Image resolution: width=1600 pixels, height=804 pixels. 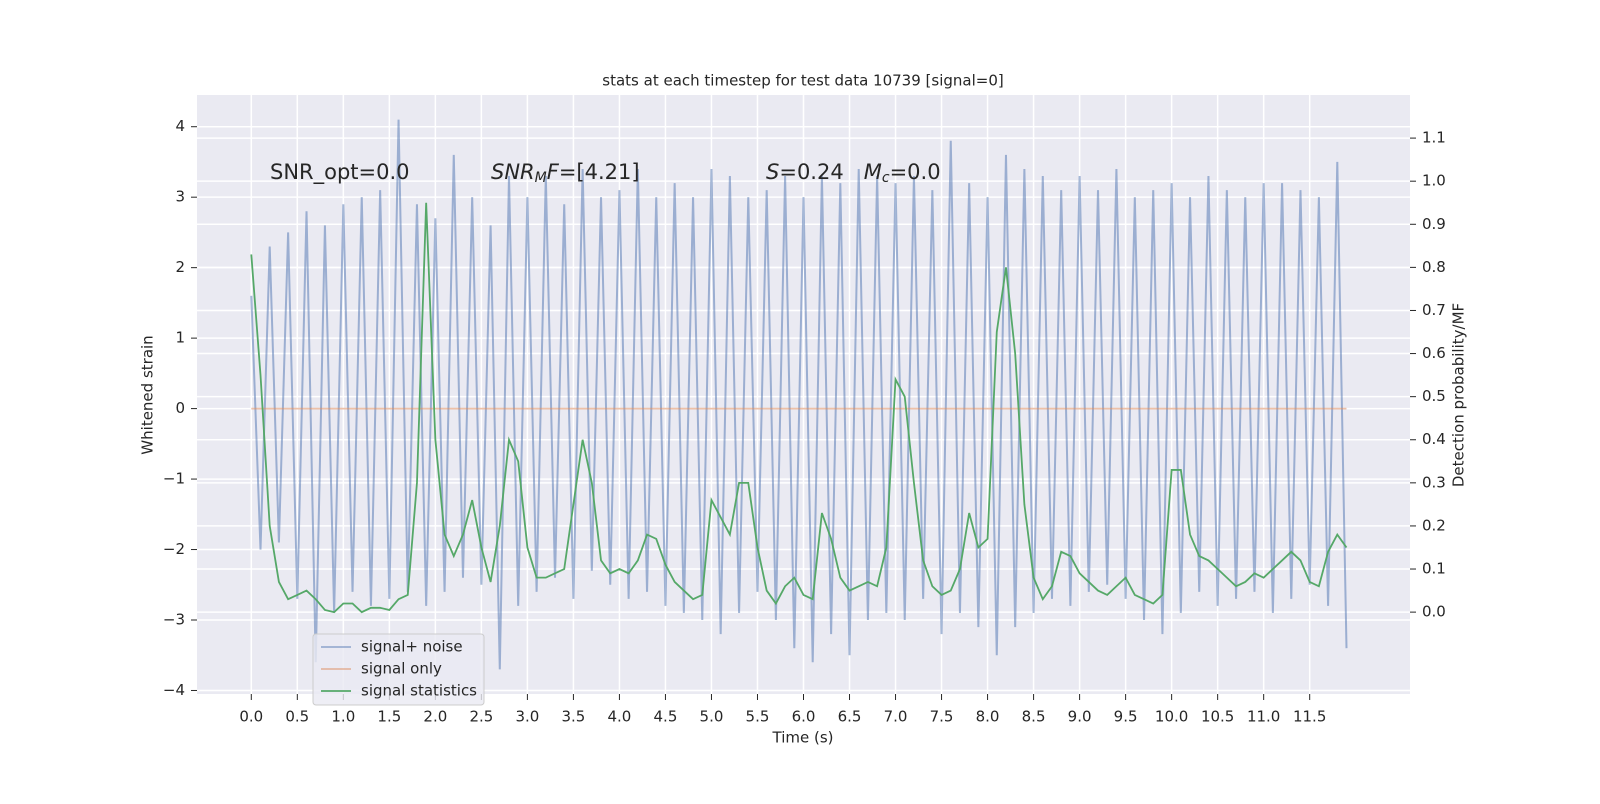 What do you see at coordinates (148, 394) in the screenshot?
I see `y-axis-label: Whitened strain` at bounding box center [148, 394].